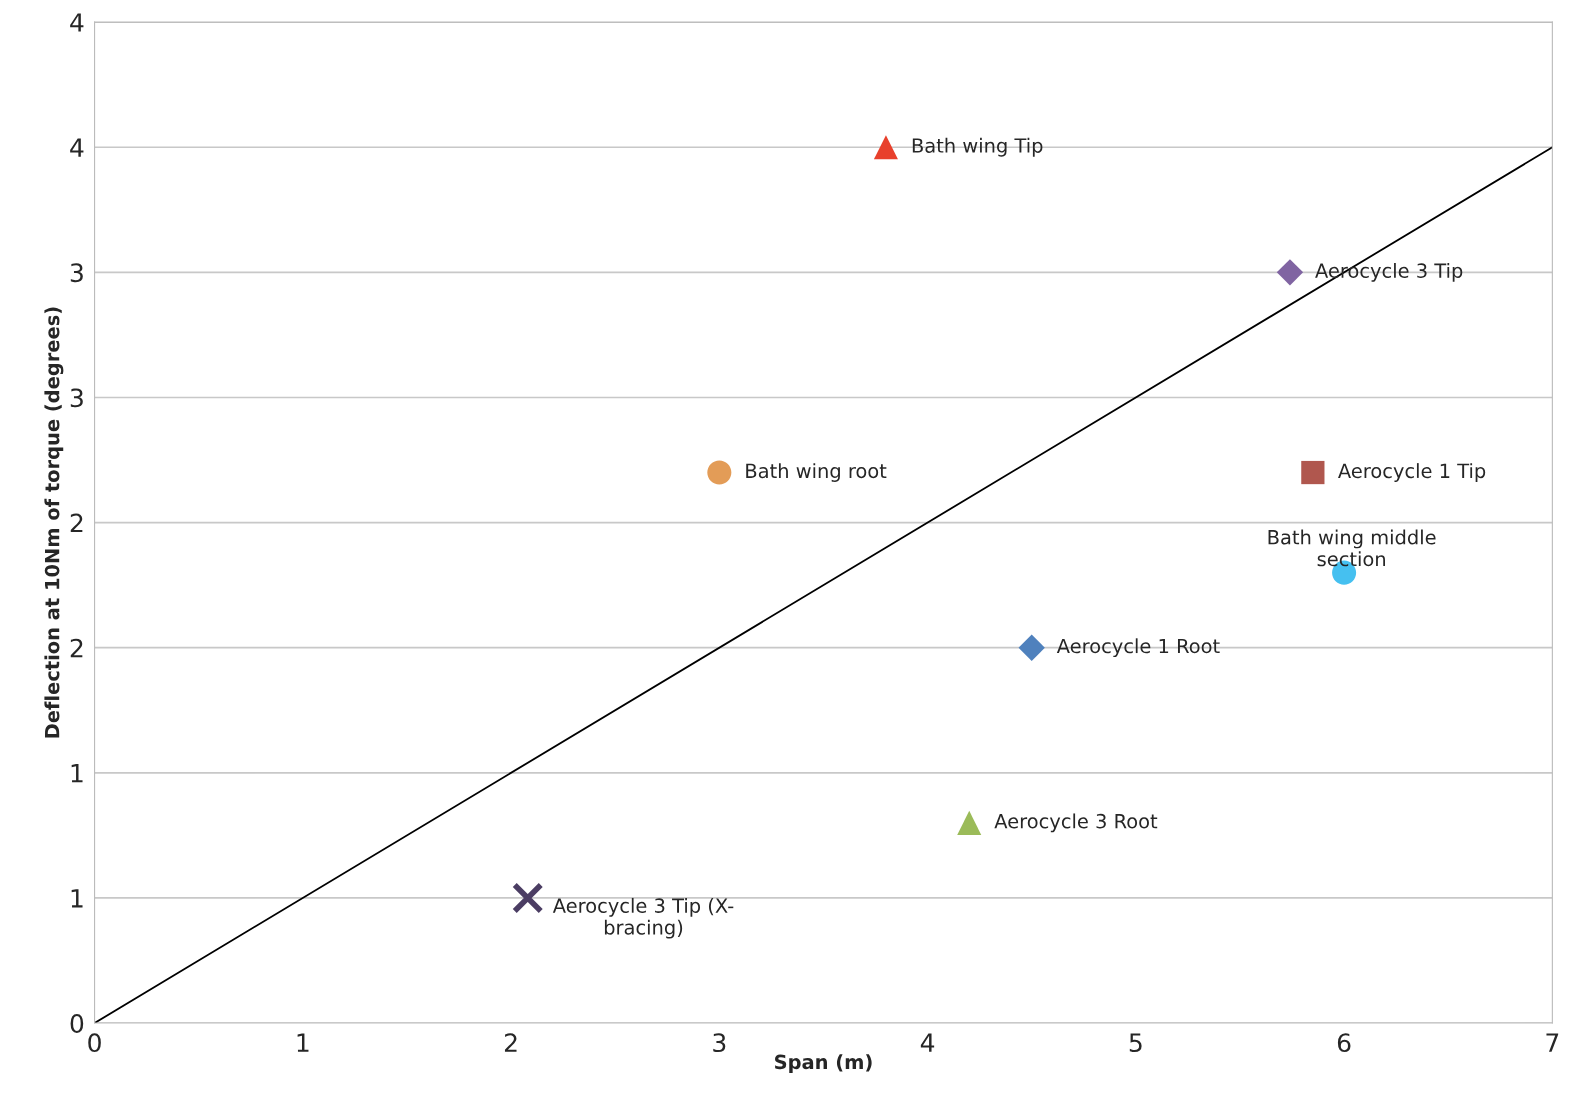 This screenshot has height=1106, width=1576. Describe the element at coordinates (303, 1042) in the screenshot. I see `x-tick-label: 1` at that location.